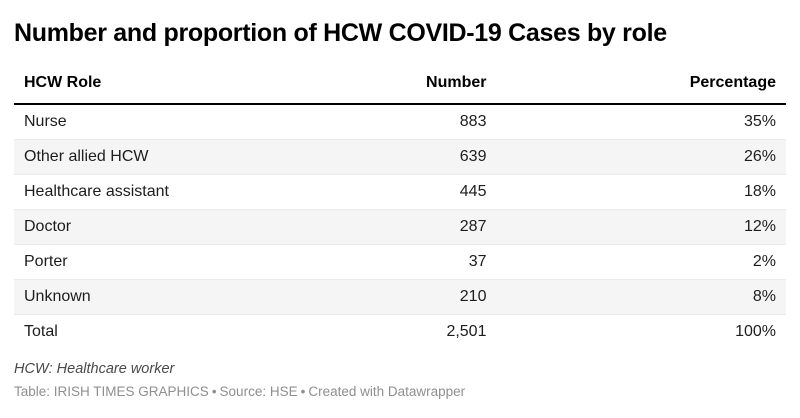 The height and width of the screenshot is (418, 800). Describe the element at coordinates (409, 227) in the screenshot. I see `cell-number: 287` at that location.